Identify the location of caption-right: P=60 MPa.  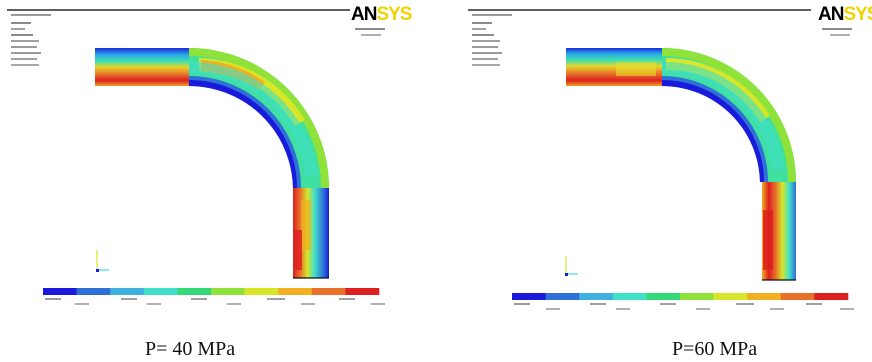
(715, 349).